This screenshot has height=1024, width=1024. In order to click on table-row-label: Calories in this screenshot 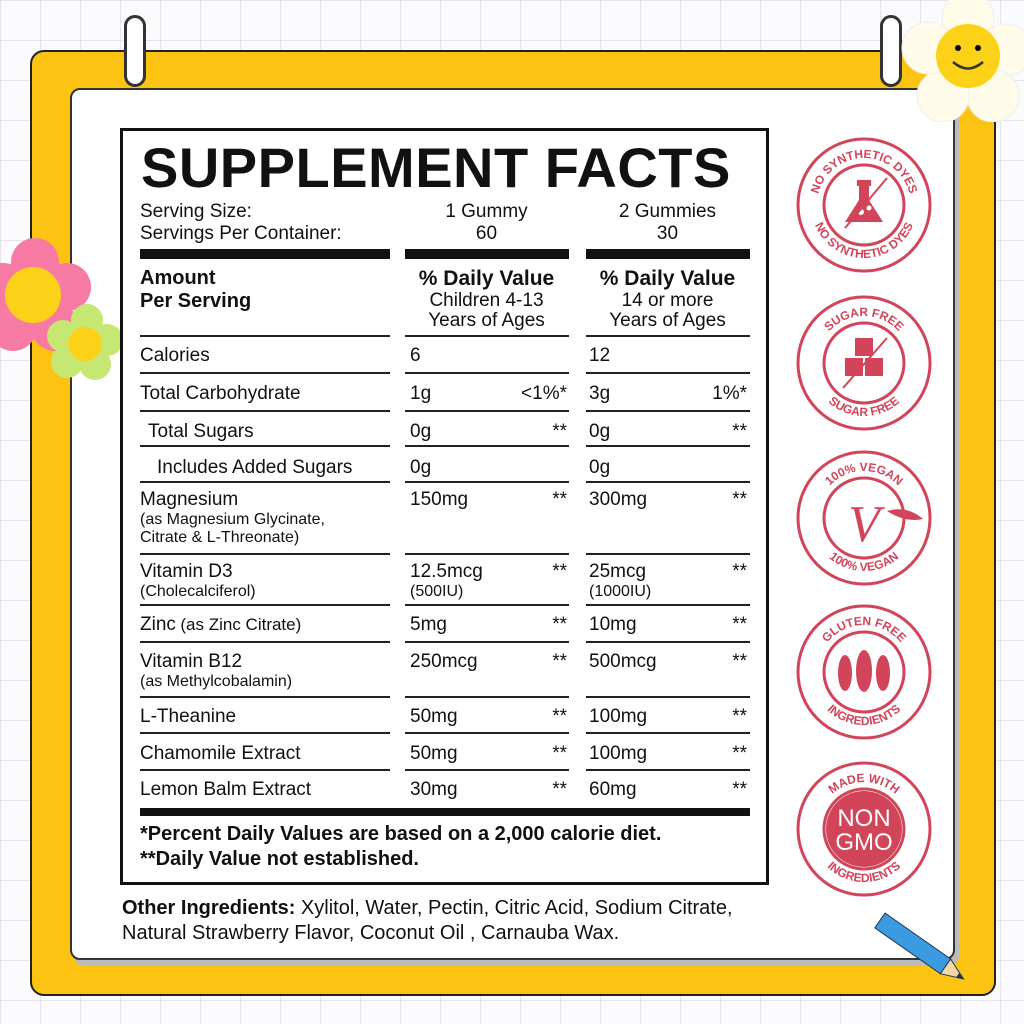, I will do `click(175, 356)`.